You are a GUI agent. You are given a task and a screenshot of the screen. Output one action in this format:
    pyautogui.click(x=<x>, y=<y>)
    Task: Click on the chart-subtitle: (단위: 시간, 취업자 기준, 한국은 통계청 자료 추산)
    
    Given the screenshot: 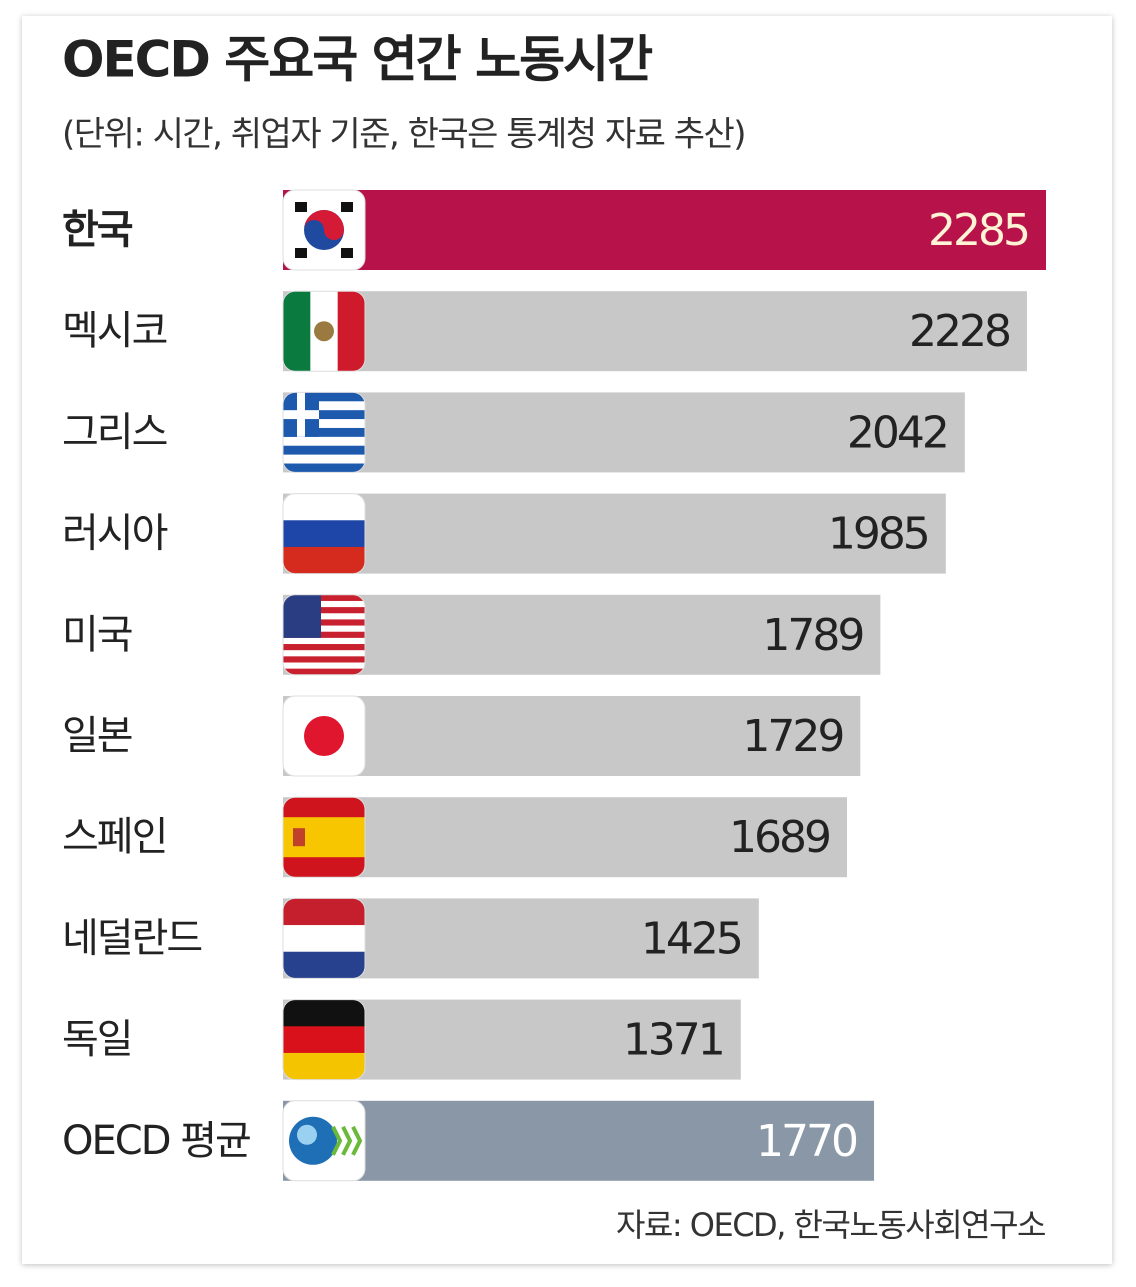 What is the action you would take?
    pyautogui.click(x=403, y=135)
    